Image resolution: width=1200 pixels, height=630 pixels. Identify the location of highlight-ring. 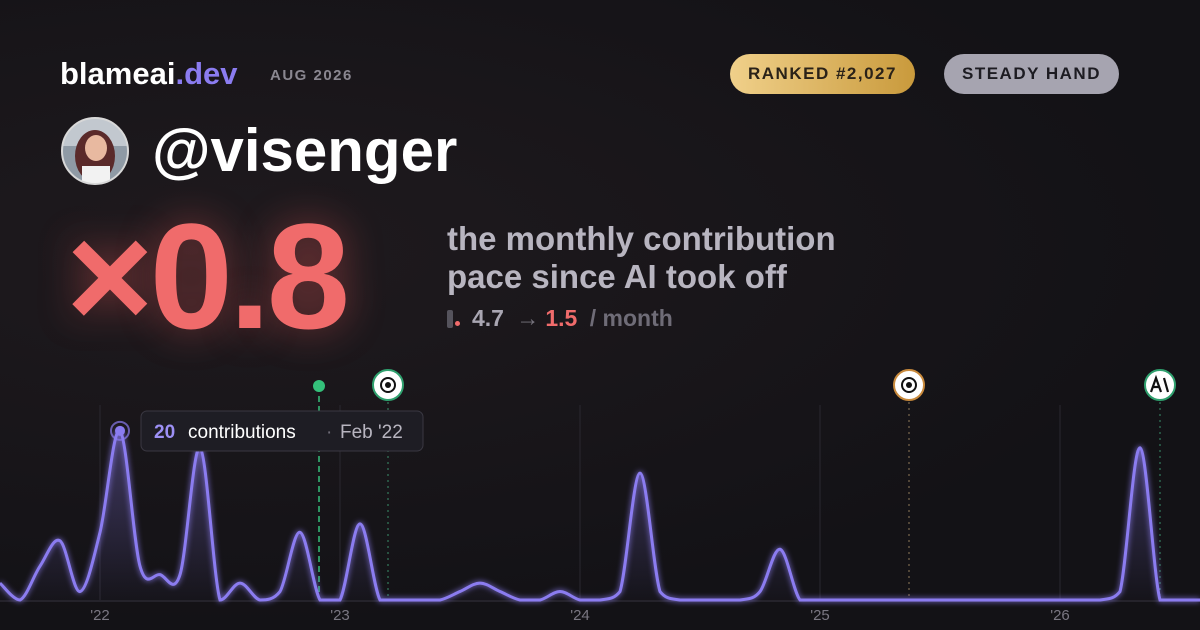
(120, 430).